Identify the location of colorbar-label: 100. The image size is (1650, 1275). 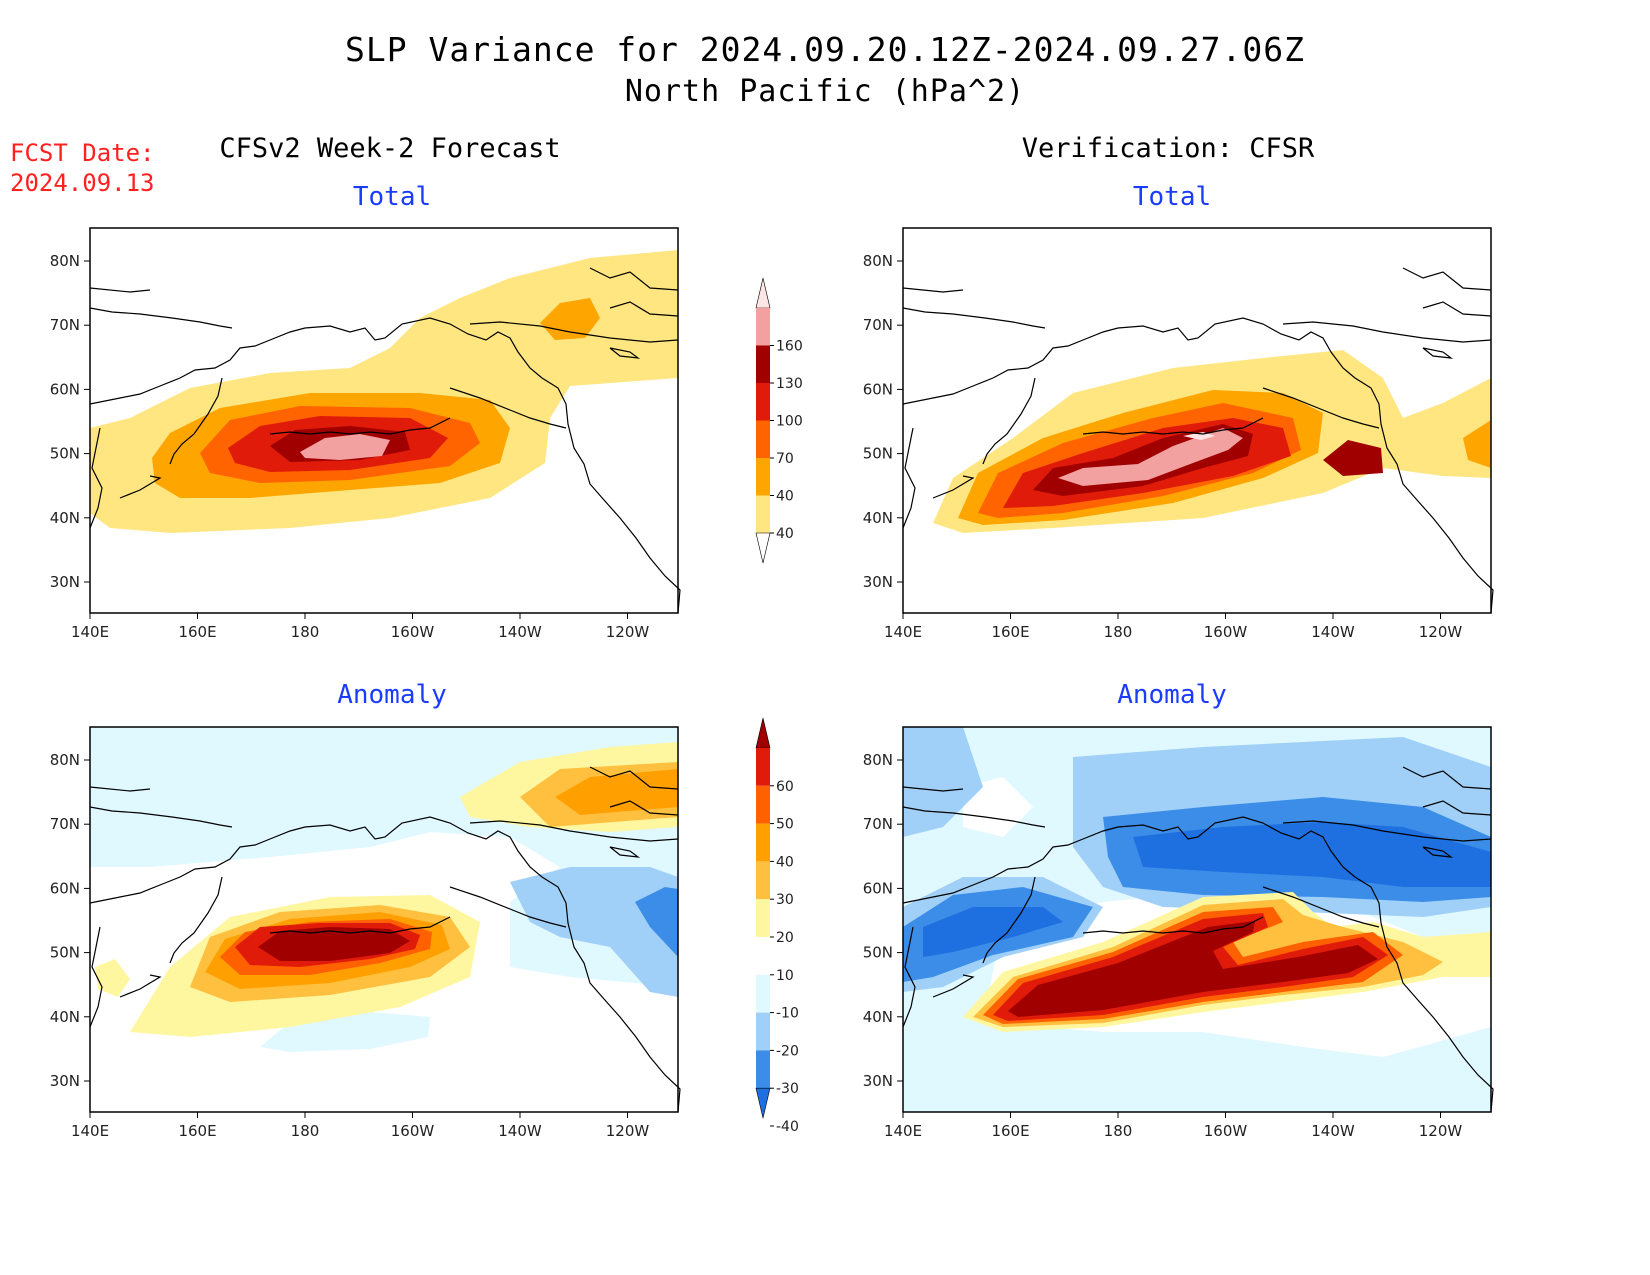
(789, 422).